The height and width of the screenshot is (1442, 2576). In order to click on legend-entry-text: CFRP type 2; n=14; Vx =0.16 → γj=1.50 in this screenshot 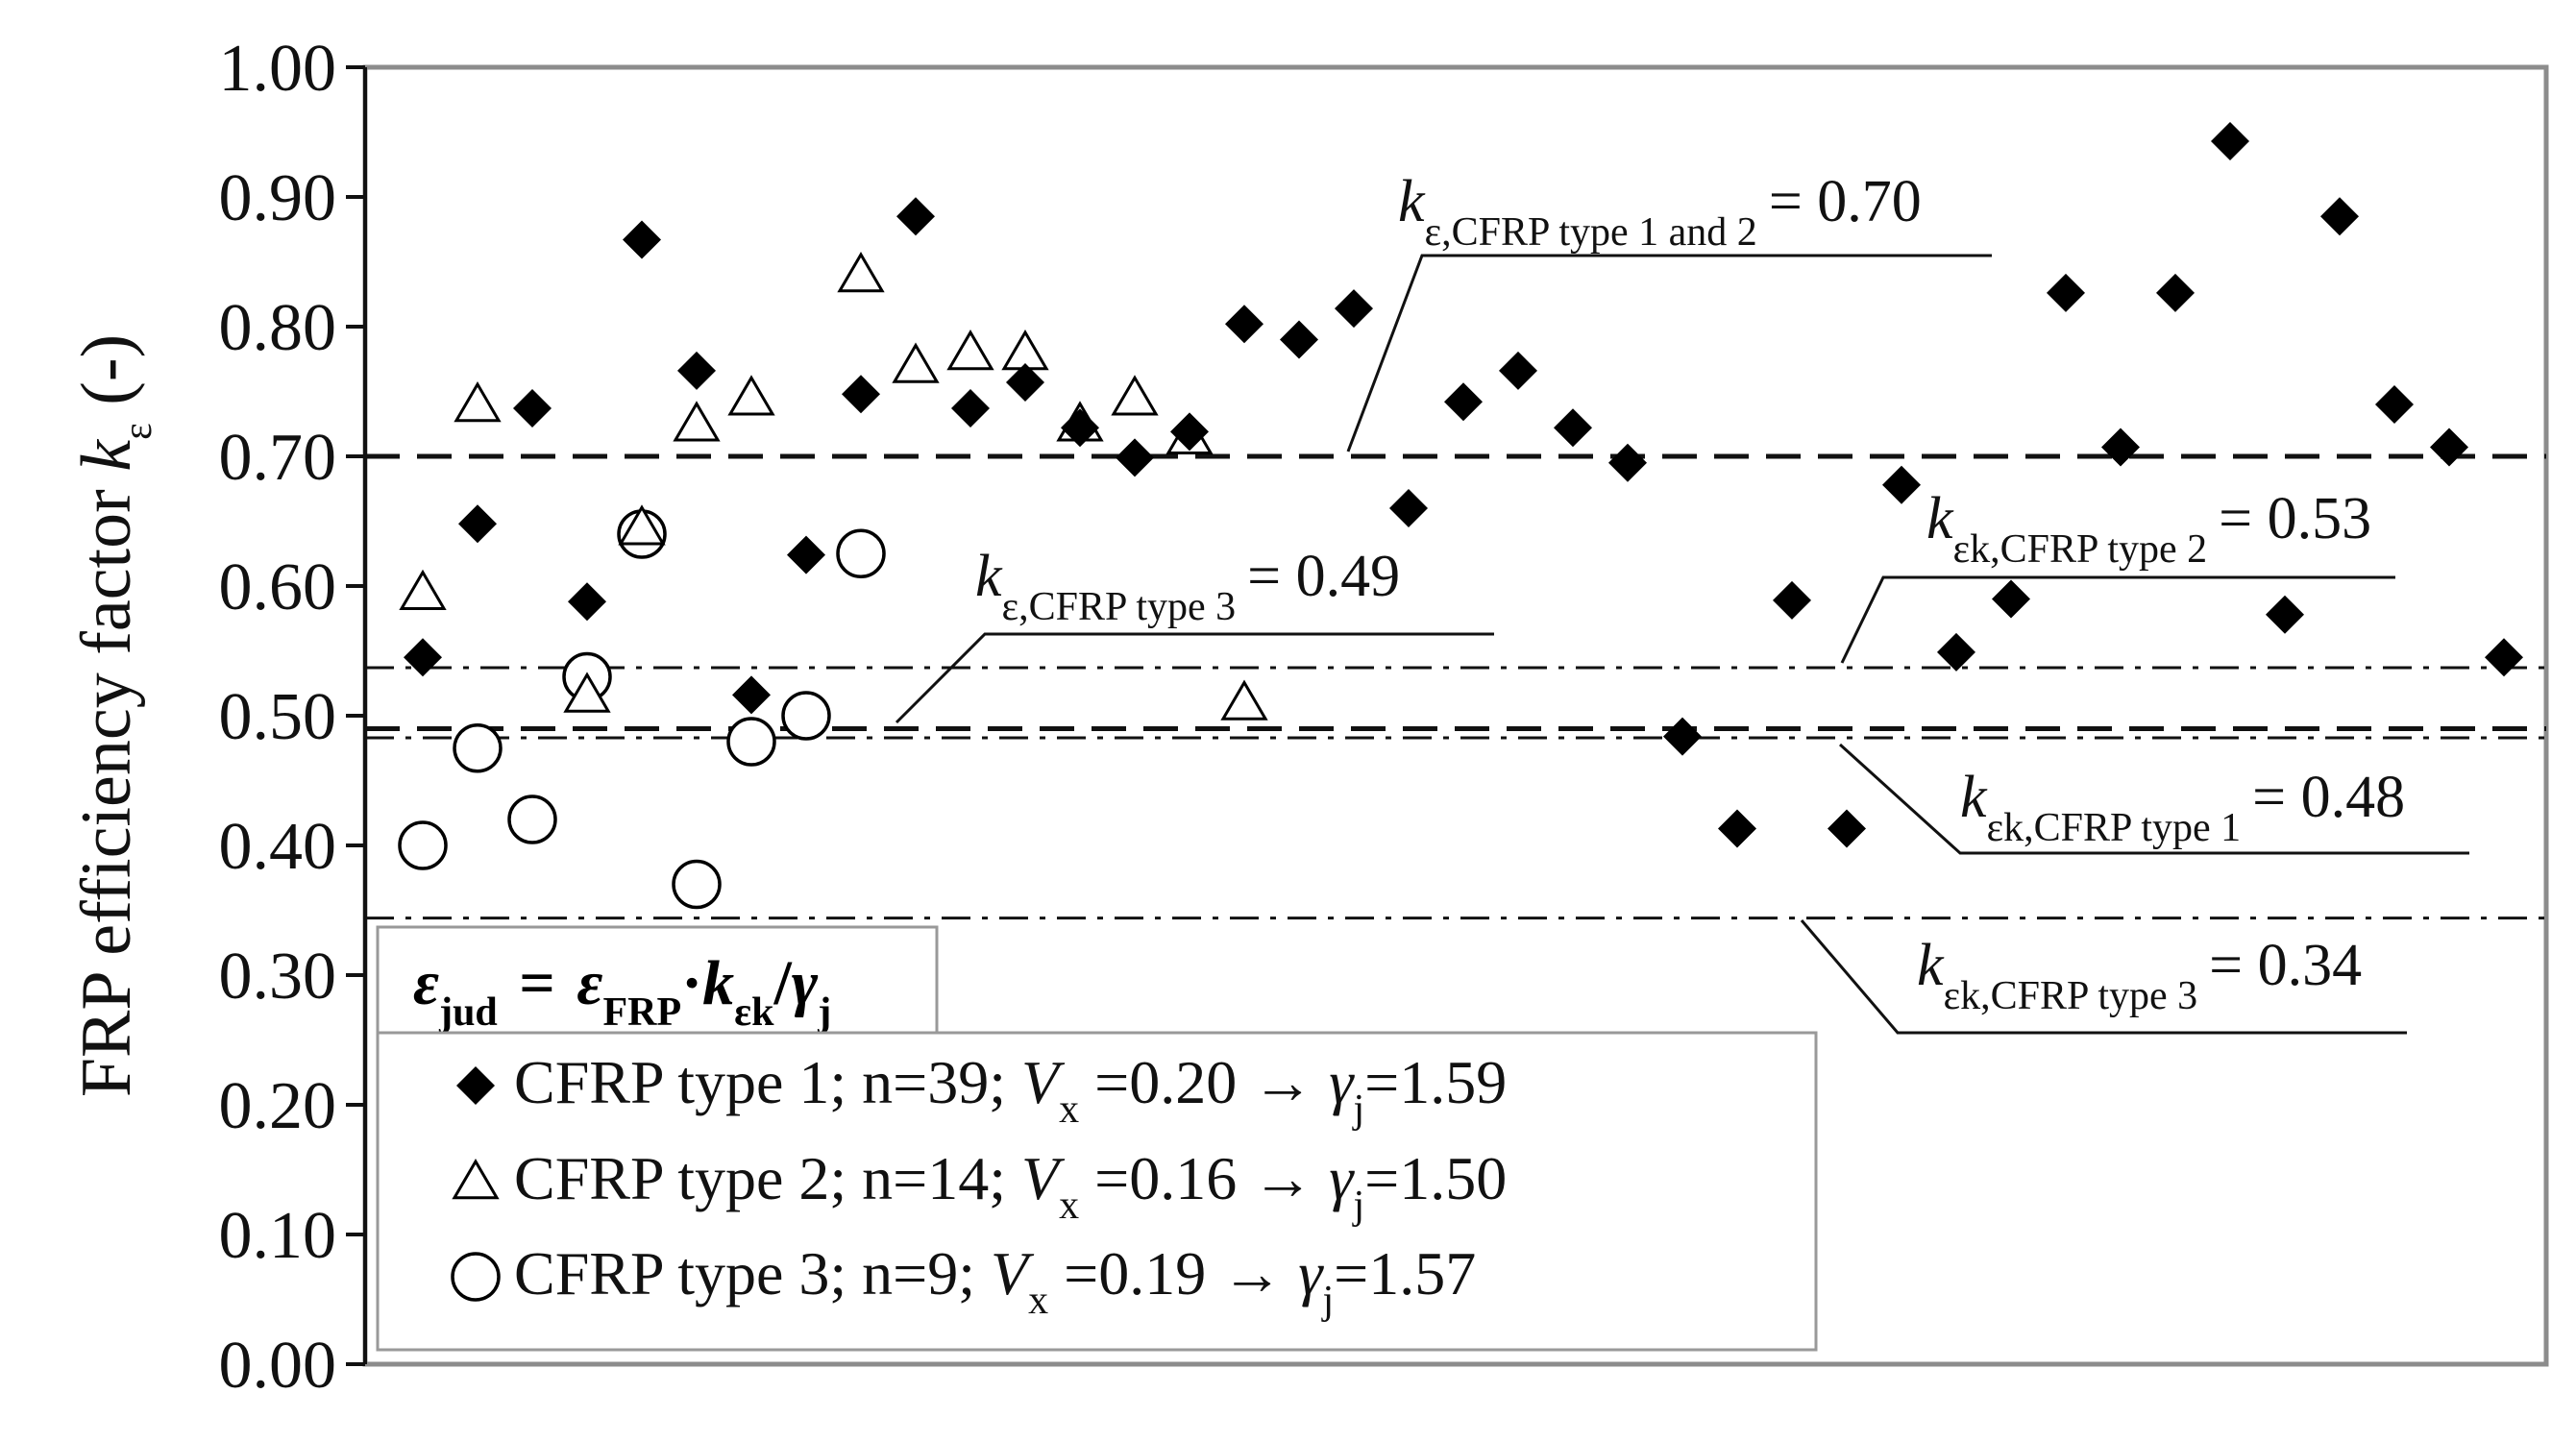, I will do `click(1010, 1186)`.